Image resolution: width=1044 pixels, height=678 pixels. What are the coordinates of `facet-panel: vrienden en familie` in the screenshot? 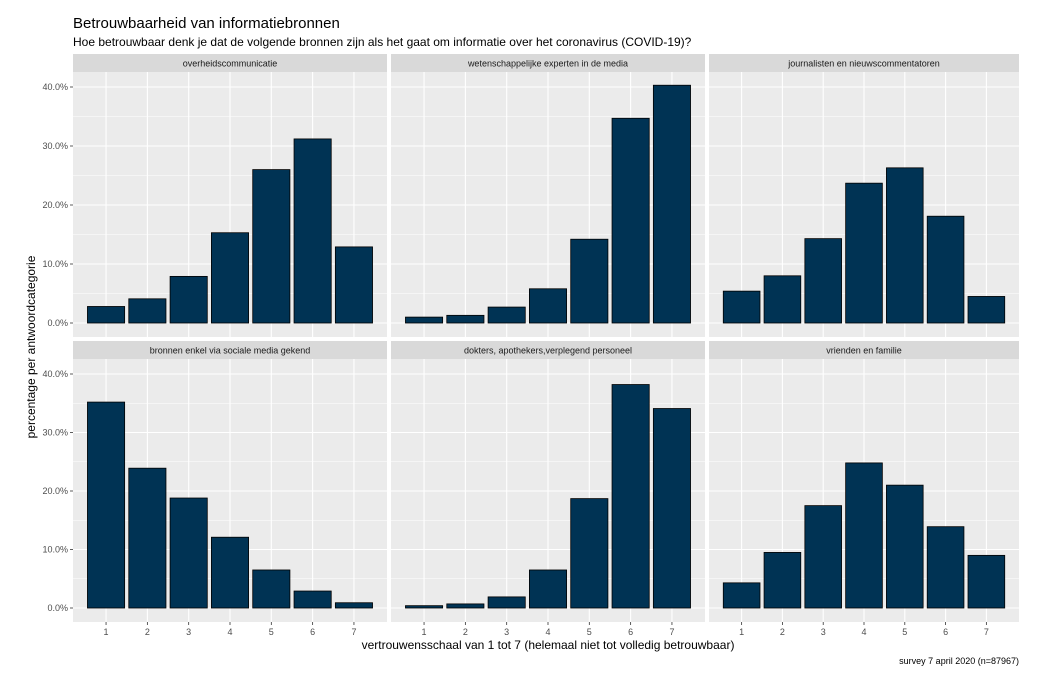 It's located at (864, 481).